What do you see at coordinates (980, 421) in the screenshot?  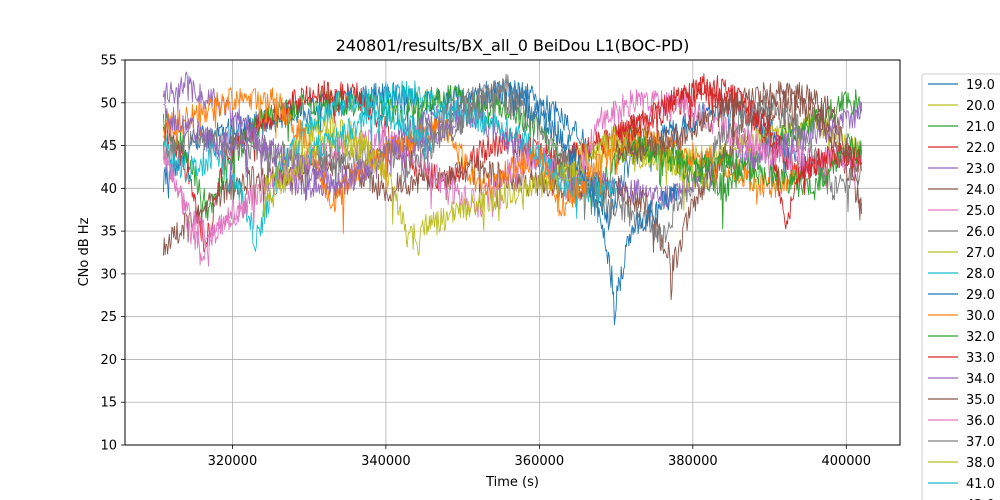 I see `legend-label: 36.0` at bounding box center [980, 421].